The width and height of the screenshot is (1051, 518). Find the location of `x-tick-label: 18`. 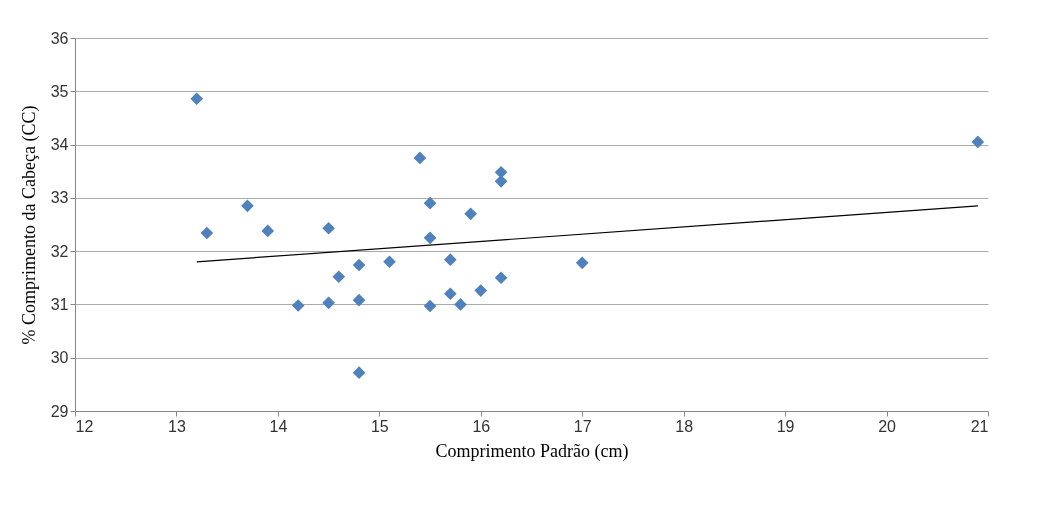

x-tick-label: 18 is located at coordinates (684, 426).